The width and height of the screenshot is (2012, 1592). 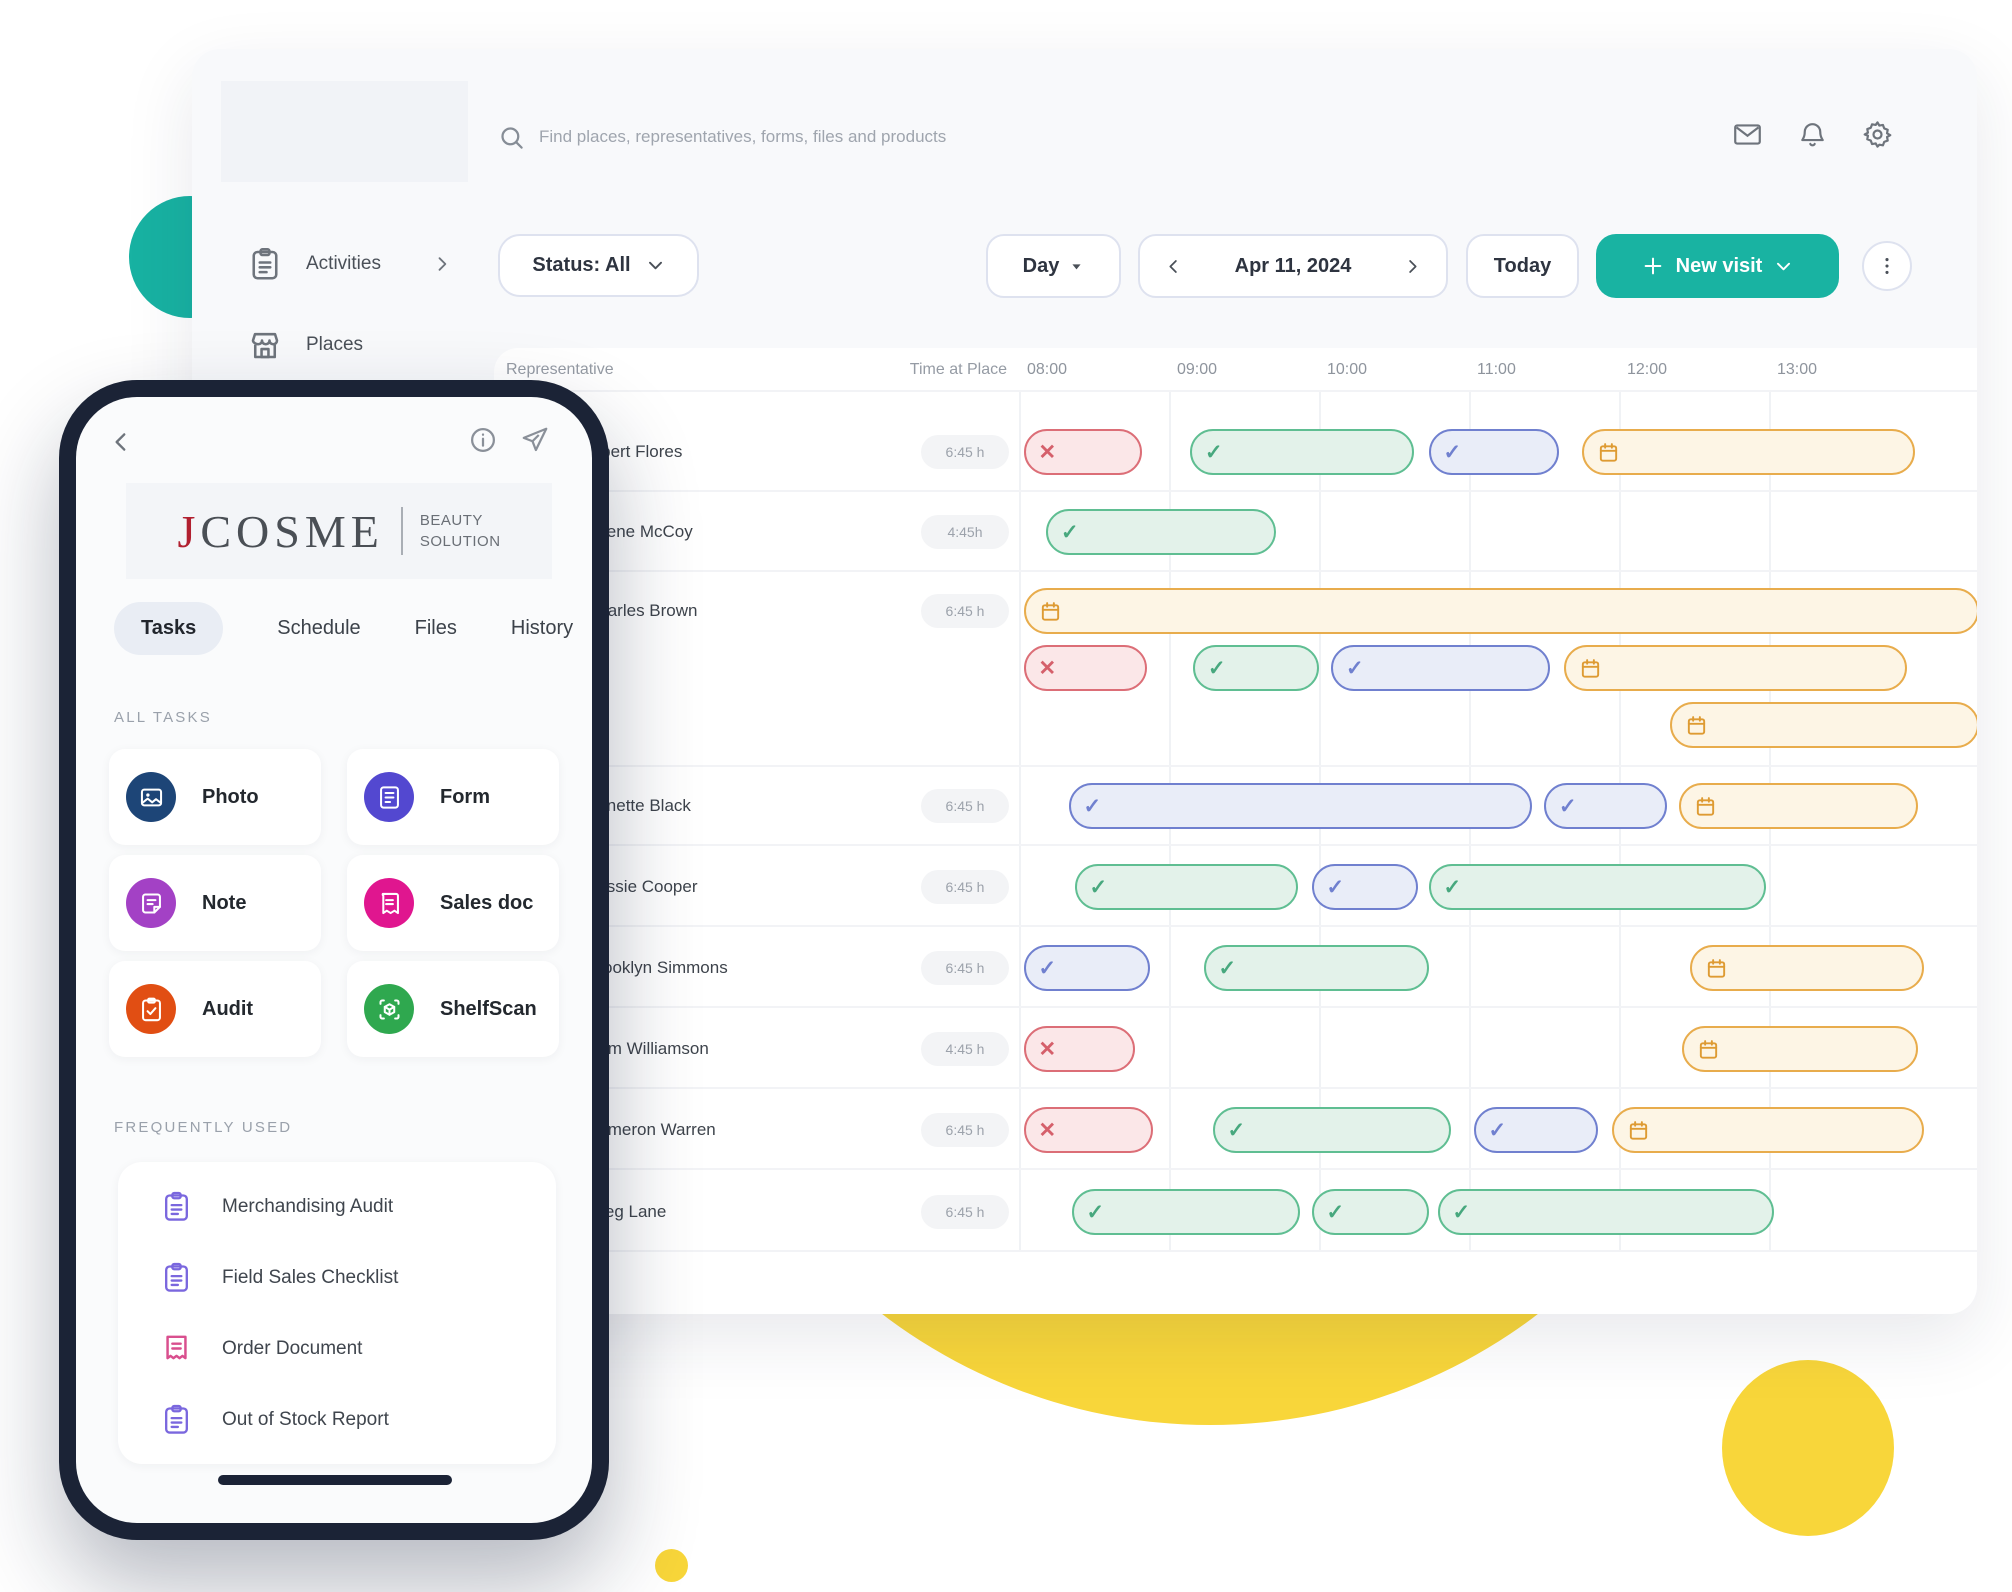 I want to click on info-icon, so click(x=483, y=440).